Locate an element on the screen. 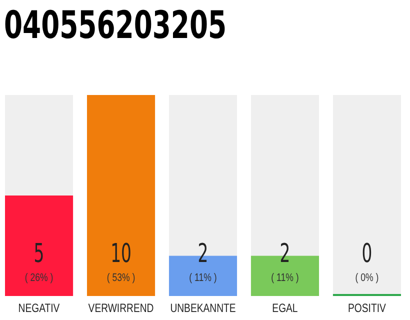  annotation: ( 53% ) is located at coordinates (121, 278).